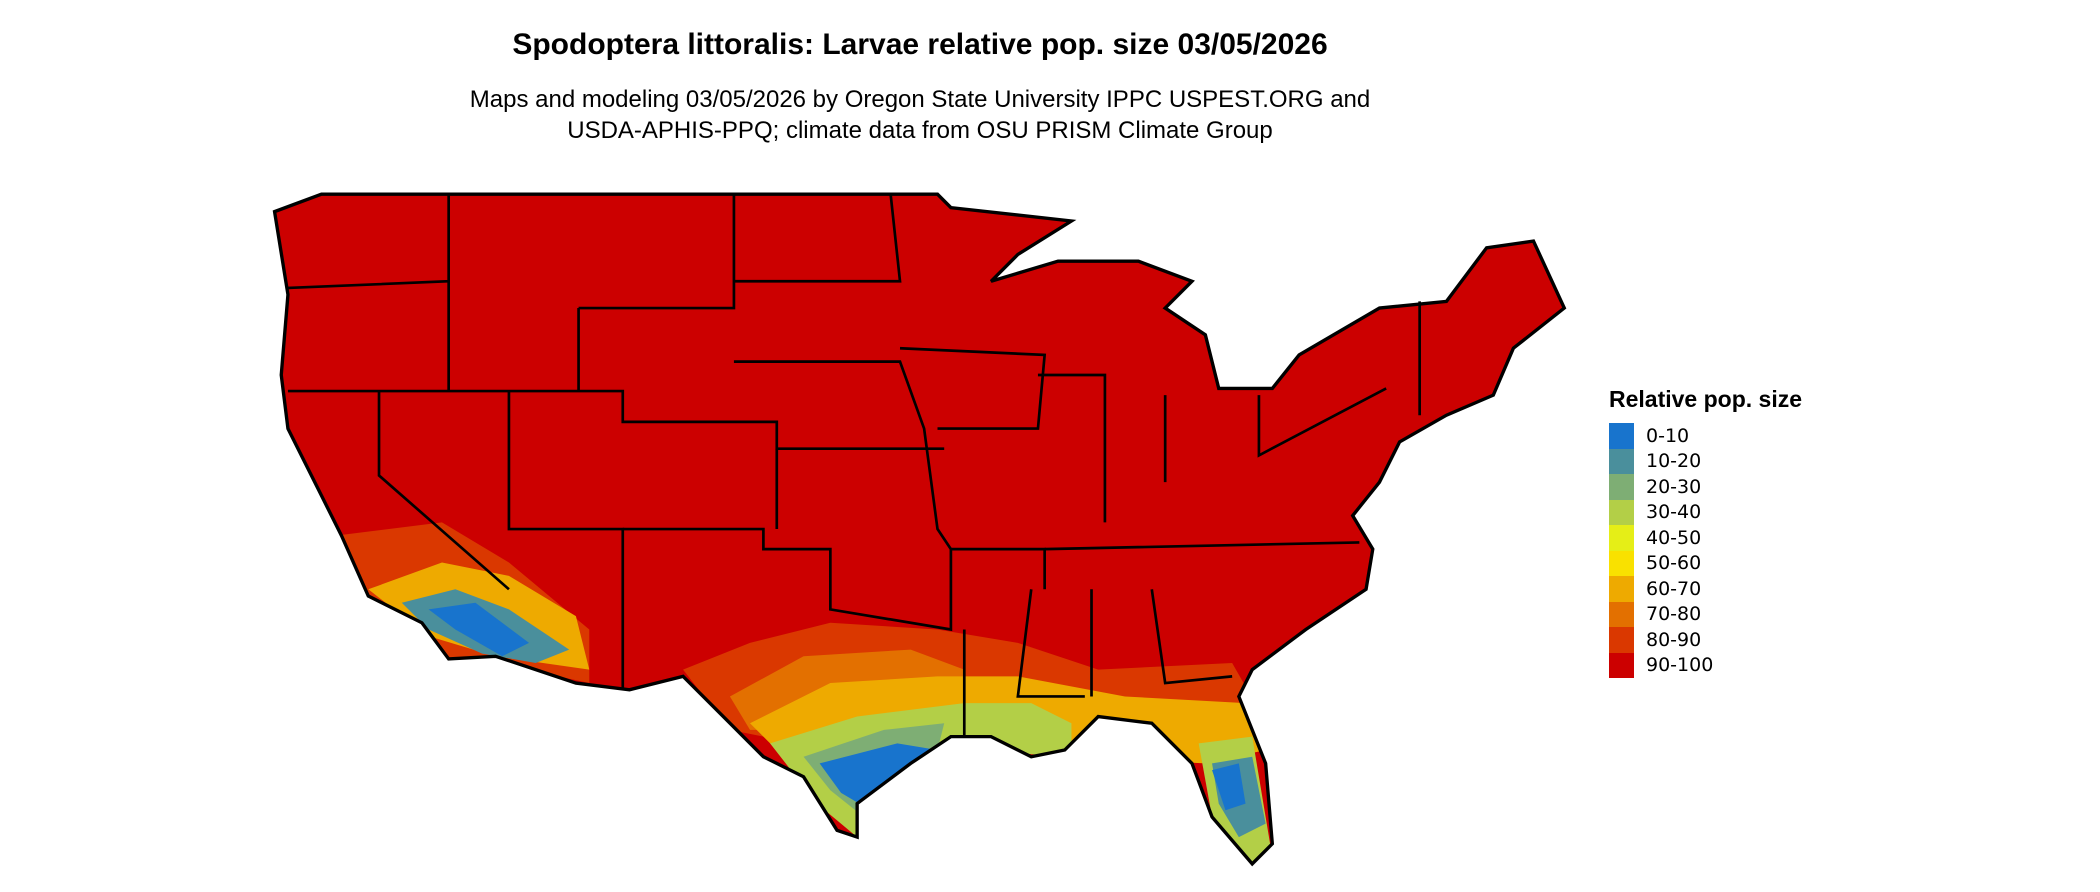 This screenshot has height=892, width=2100. Describe the element at coordinates (1706, 399) in the screenshot. I see `legend-title: Relative pop. size` at that location.